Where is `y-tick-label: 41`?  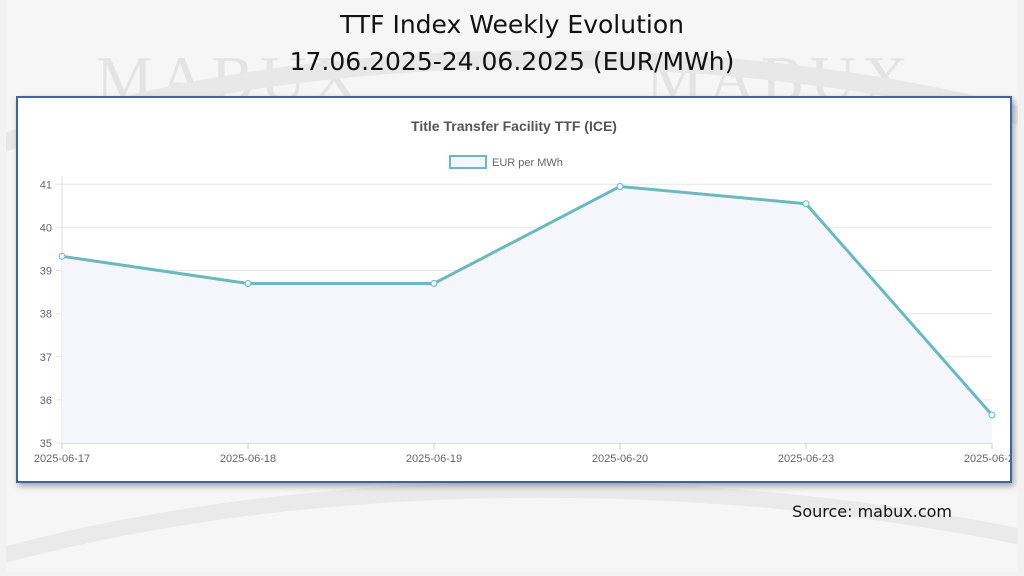
y-tick-label: 41 is located at coordinates (46, 185).